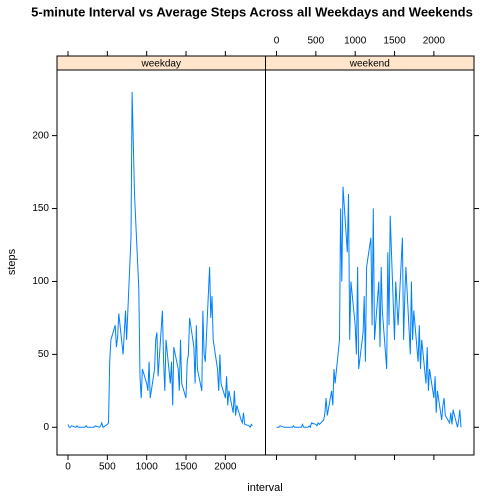 The image size is (504, 504). Describe the element at coordinates (225, 467) in the screenshot. I see `x-tick-label: 2000` at that location.